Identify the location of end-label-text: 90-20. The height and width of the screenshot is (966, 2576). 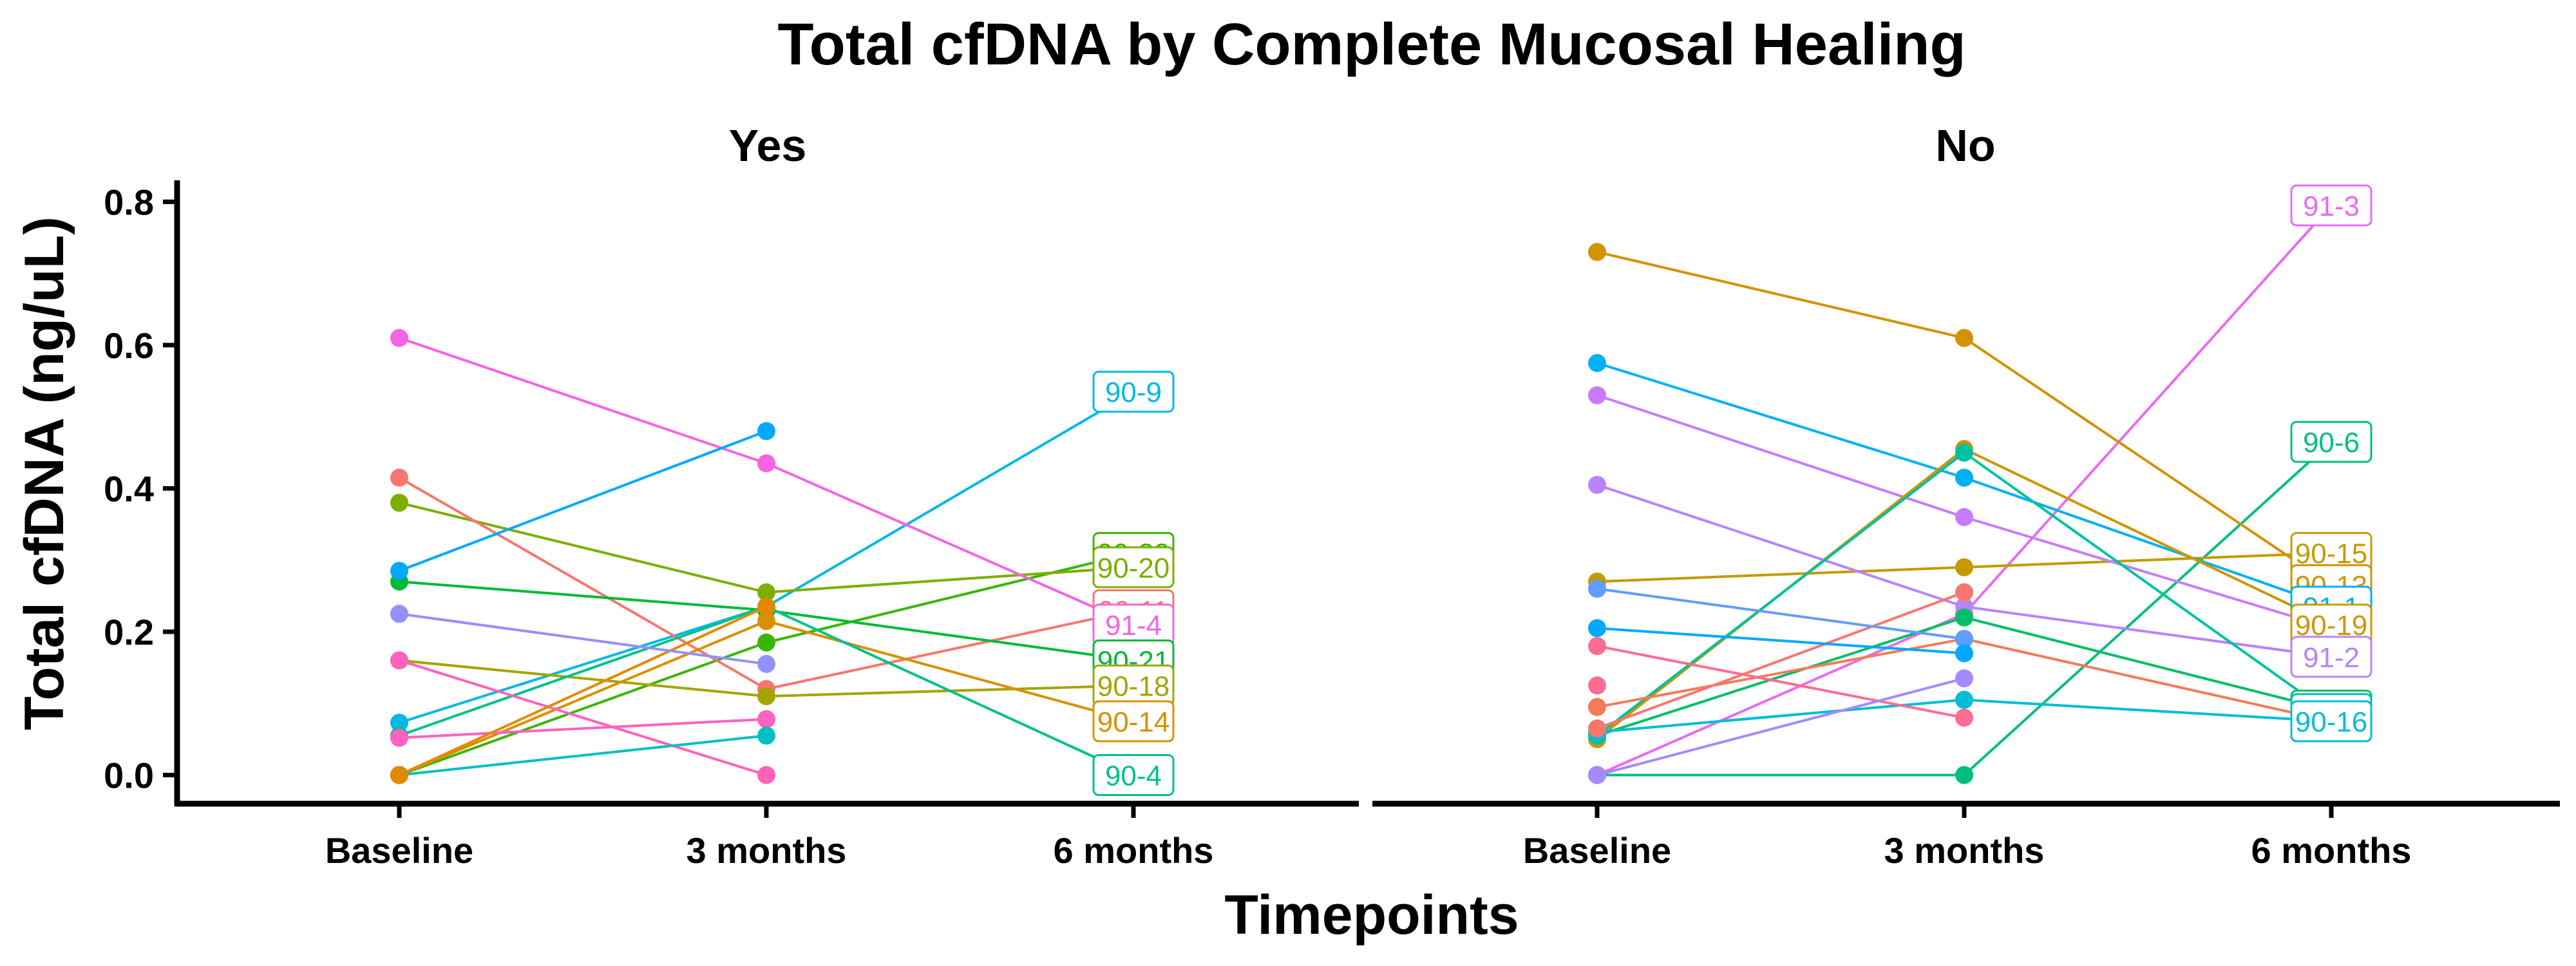
(1133, 569).